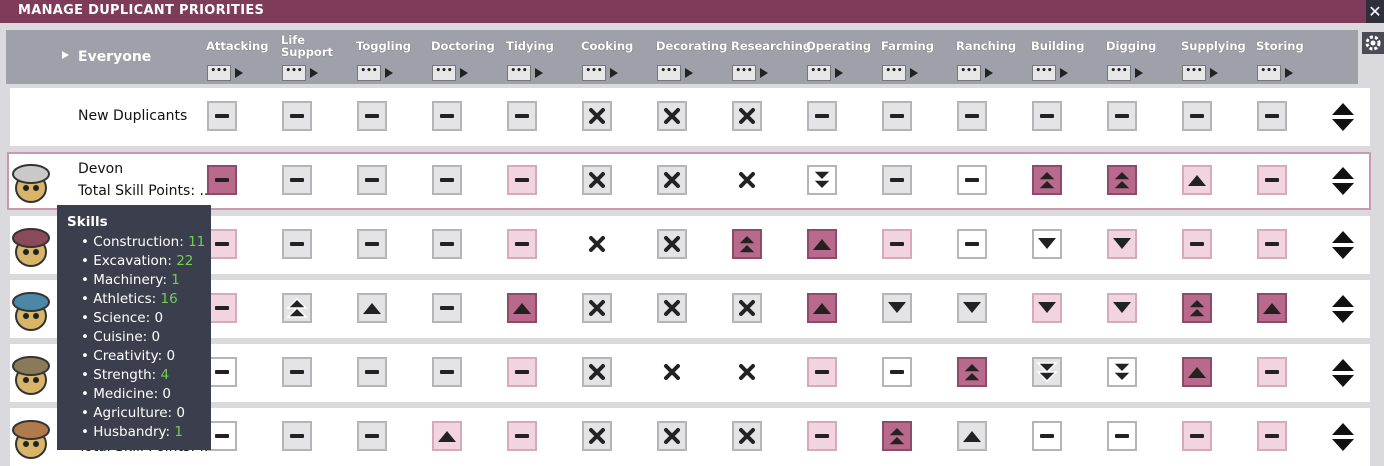 The image size is (1384, 466). I want to click on column-header: Tidying, so click(530, 46).